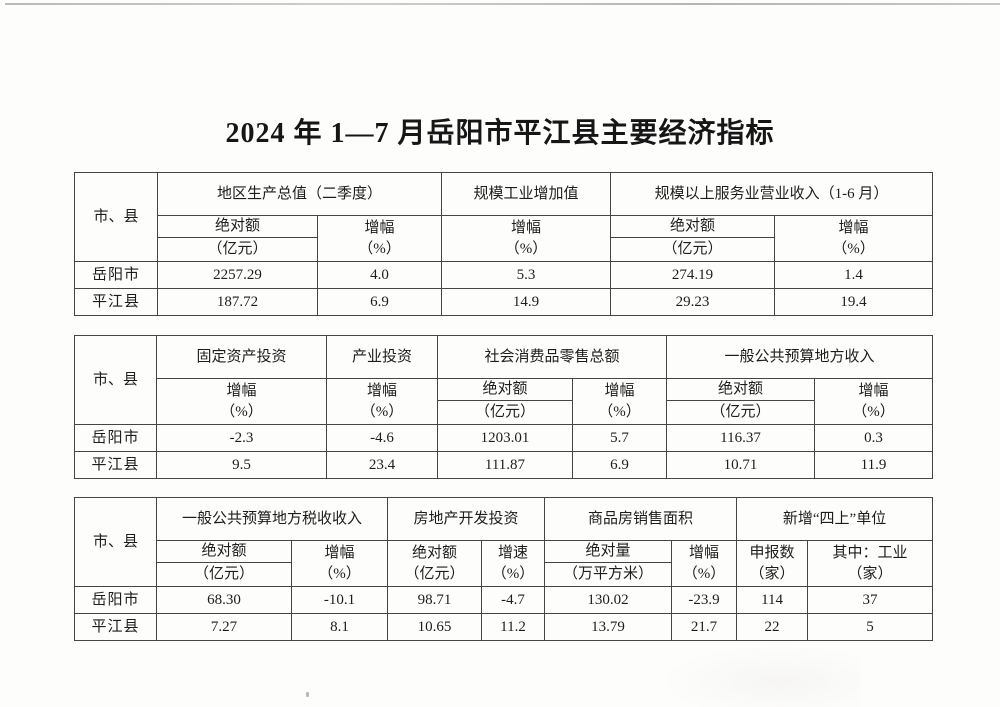 Image resolution: width=1000 pixels, height=707 pixels. Describe the element at coordinates (835, 519) in the screenshot. I see `group-header-new-units: 新增“四上”单位` at that location.